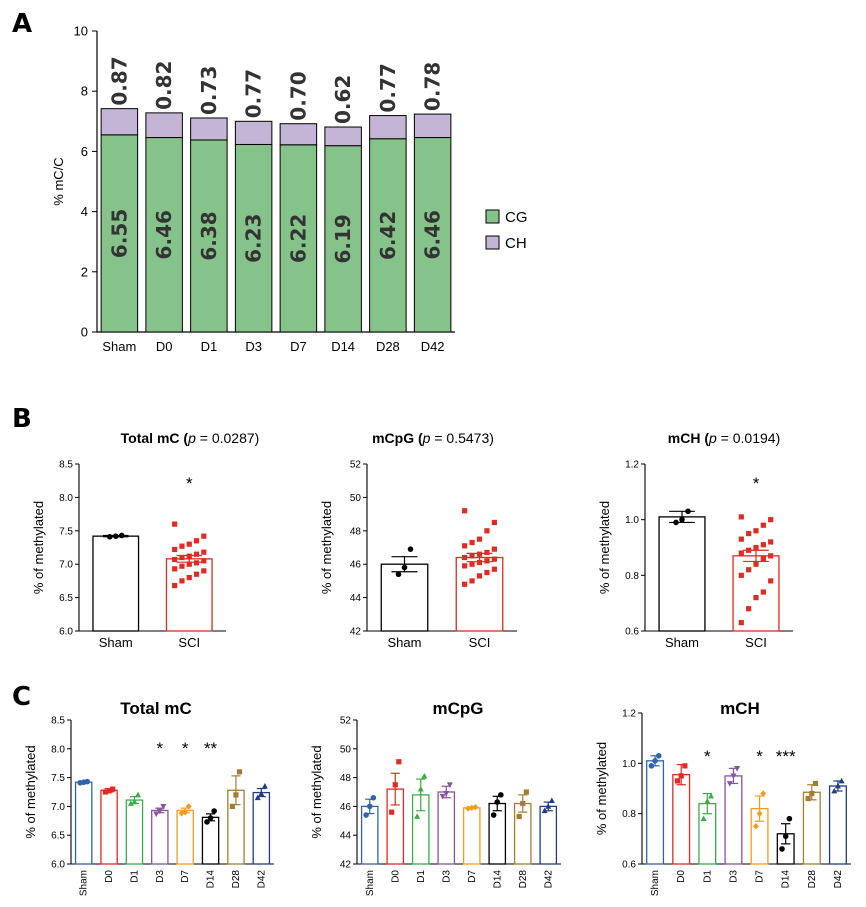 The width and height of the screenshot is (866, 907). I want to click on y-tick-label: 50, so click(346, 749).